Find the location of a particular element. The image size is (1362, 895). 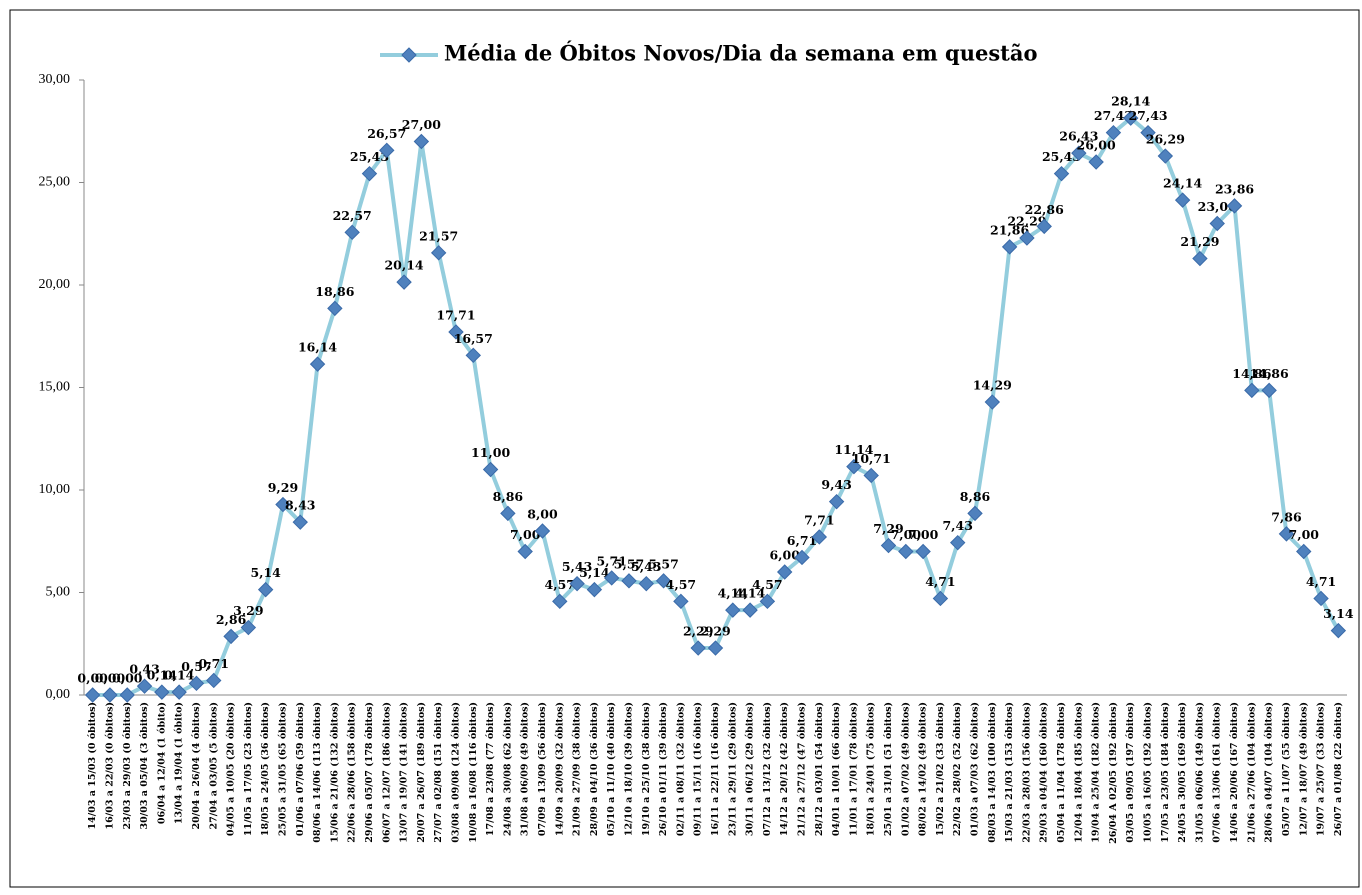

x-tick-label: 02/11 a 08/11 (32 óbitos) is located at coordinates (680, 769).